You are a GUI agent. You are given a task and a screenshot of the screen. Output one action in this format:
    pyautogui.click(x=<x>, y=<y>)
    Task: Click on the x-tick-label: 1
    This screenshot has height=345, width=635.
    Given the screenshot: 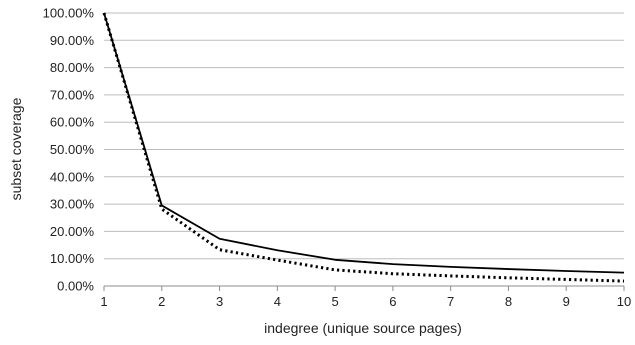 What is the action you would take?
    pyautogui.click(x=103, y=301)
    